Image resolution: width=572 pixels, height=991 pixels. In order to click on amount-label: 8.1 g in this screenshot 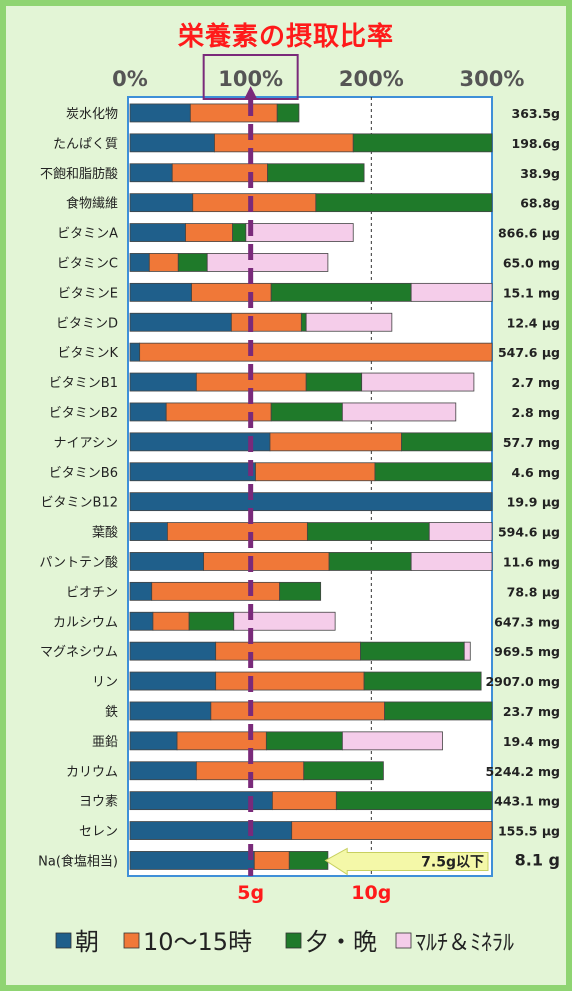, I will do `click(537, 859)`.